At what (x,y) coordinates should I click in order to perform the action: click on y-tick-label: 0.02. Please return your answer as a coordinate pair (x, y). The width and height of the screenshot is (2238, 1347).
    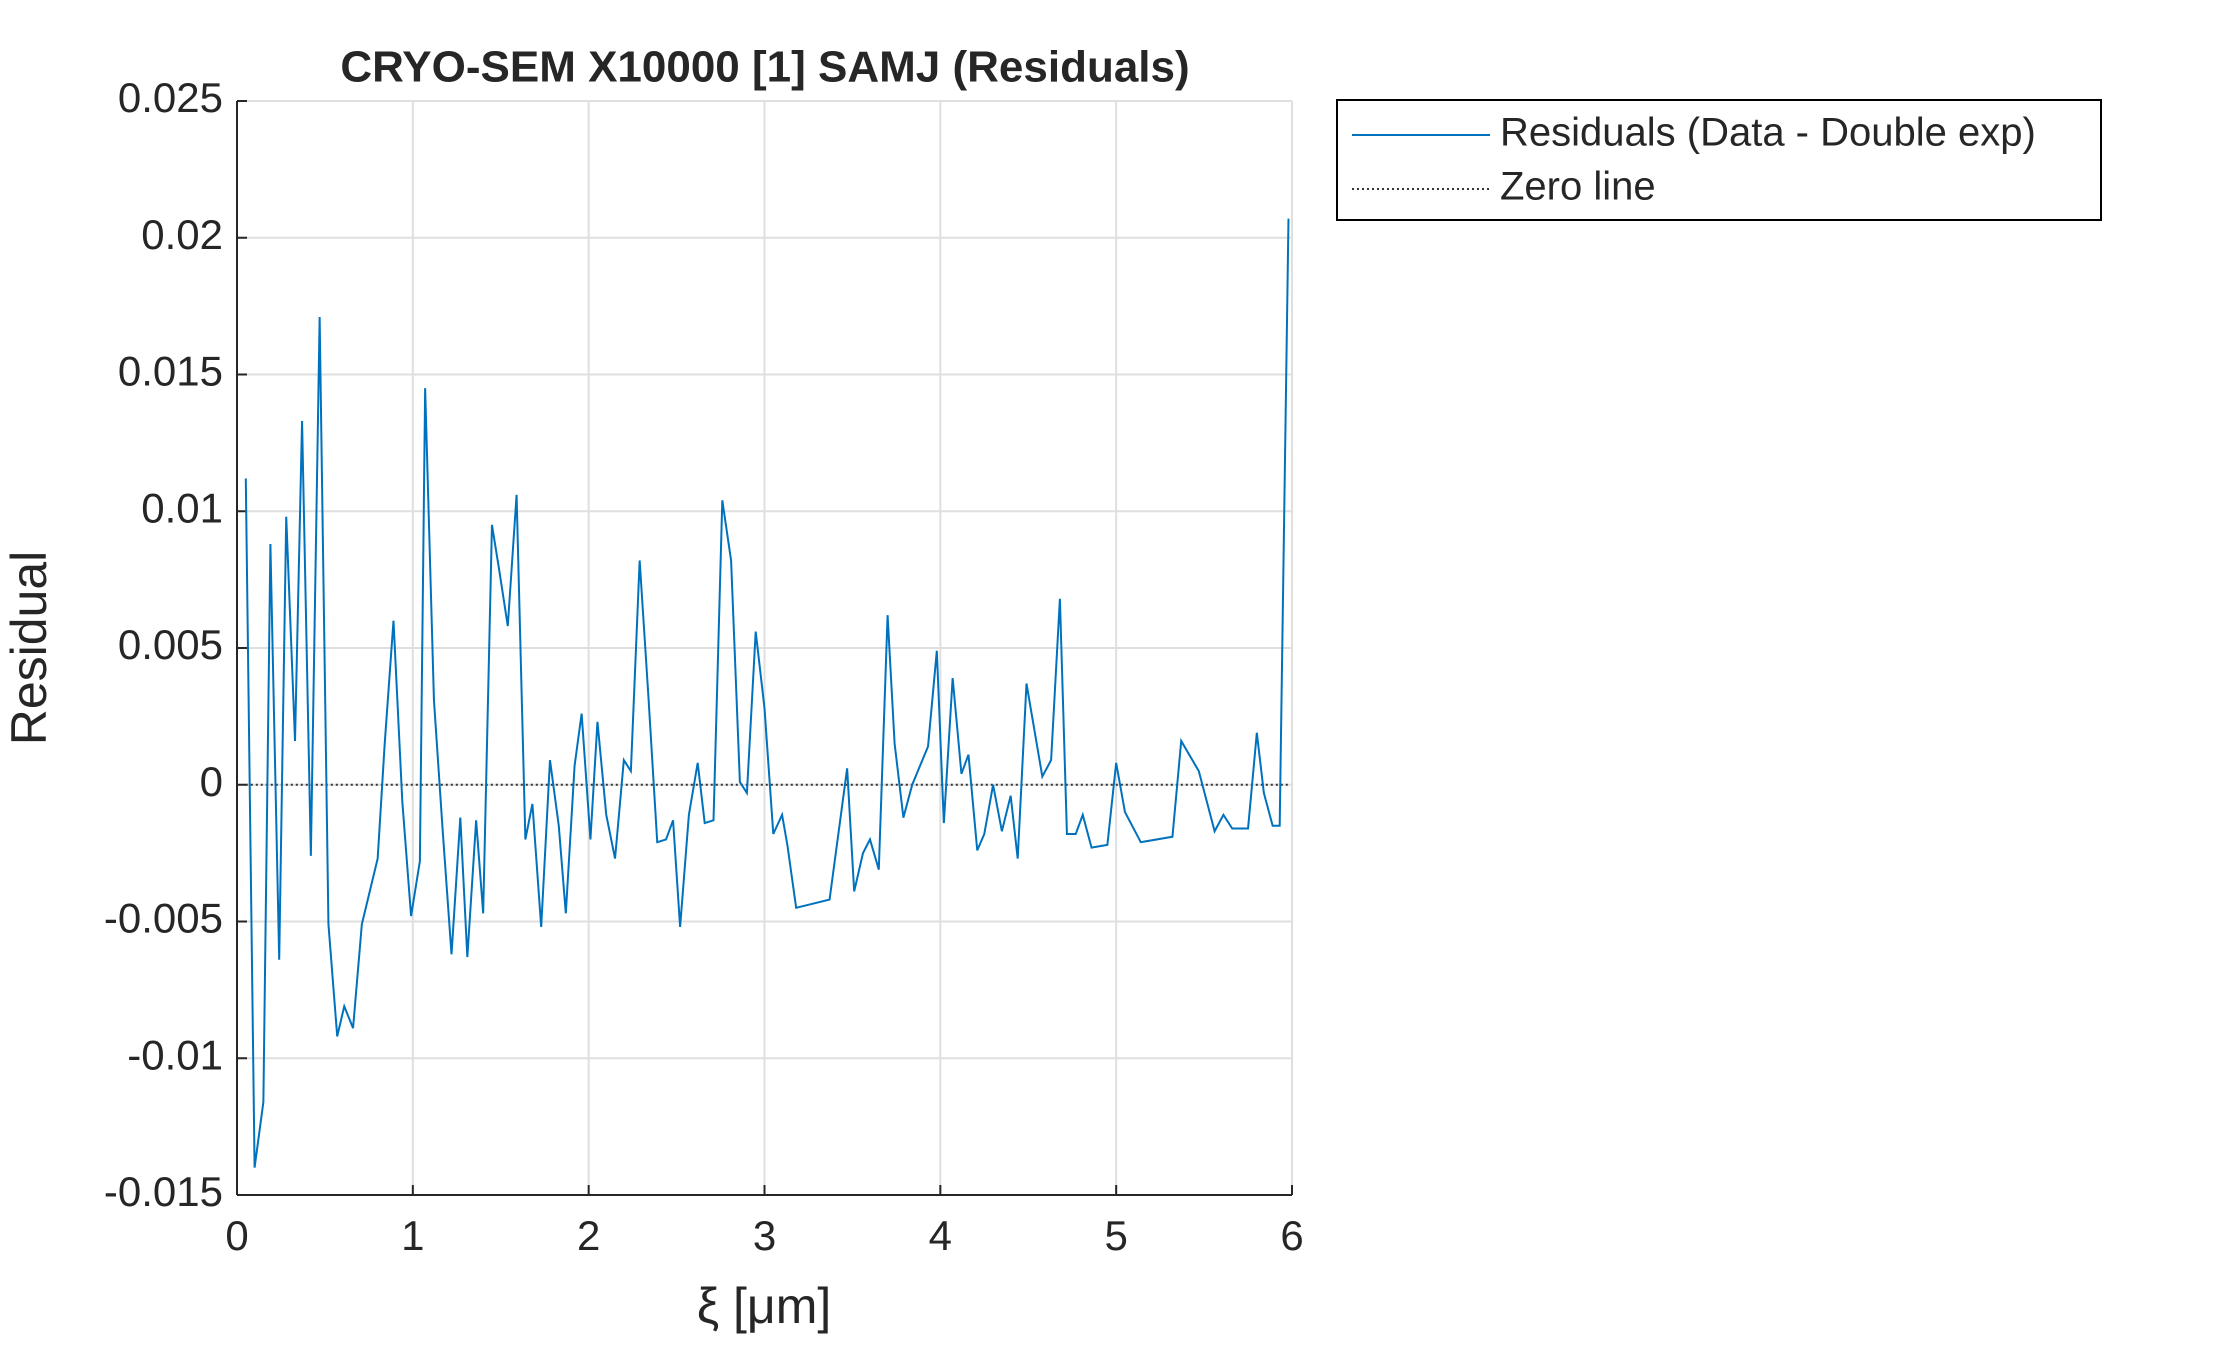
    Looking at the image, I should click on (182, 234).